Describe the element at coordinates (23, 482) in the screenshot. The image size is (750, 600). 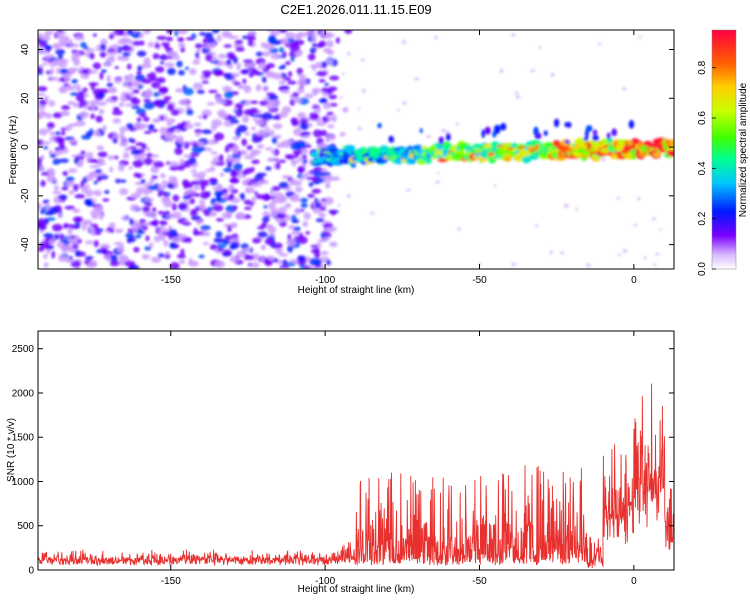
I see `snr-y-tick-label: 1000` at that location.